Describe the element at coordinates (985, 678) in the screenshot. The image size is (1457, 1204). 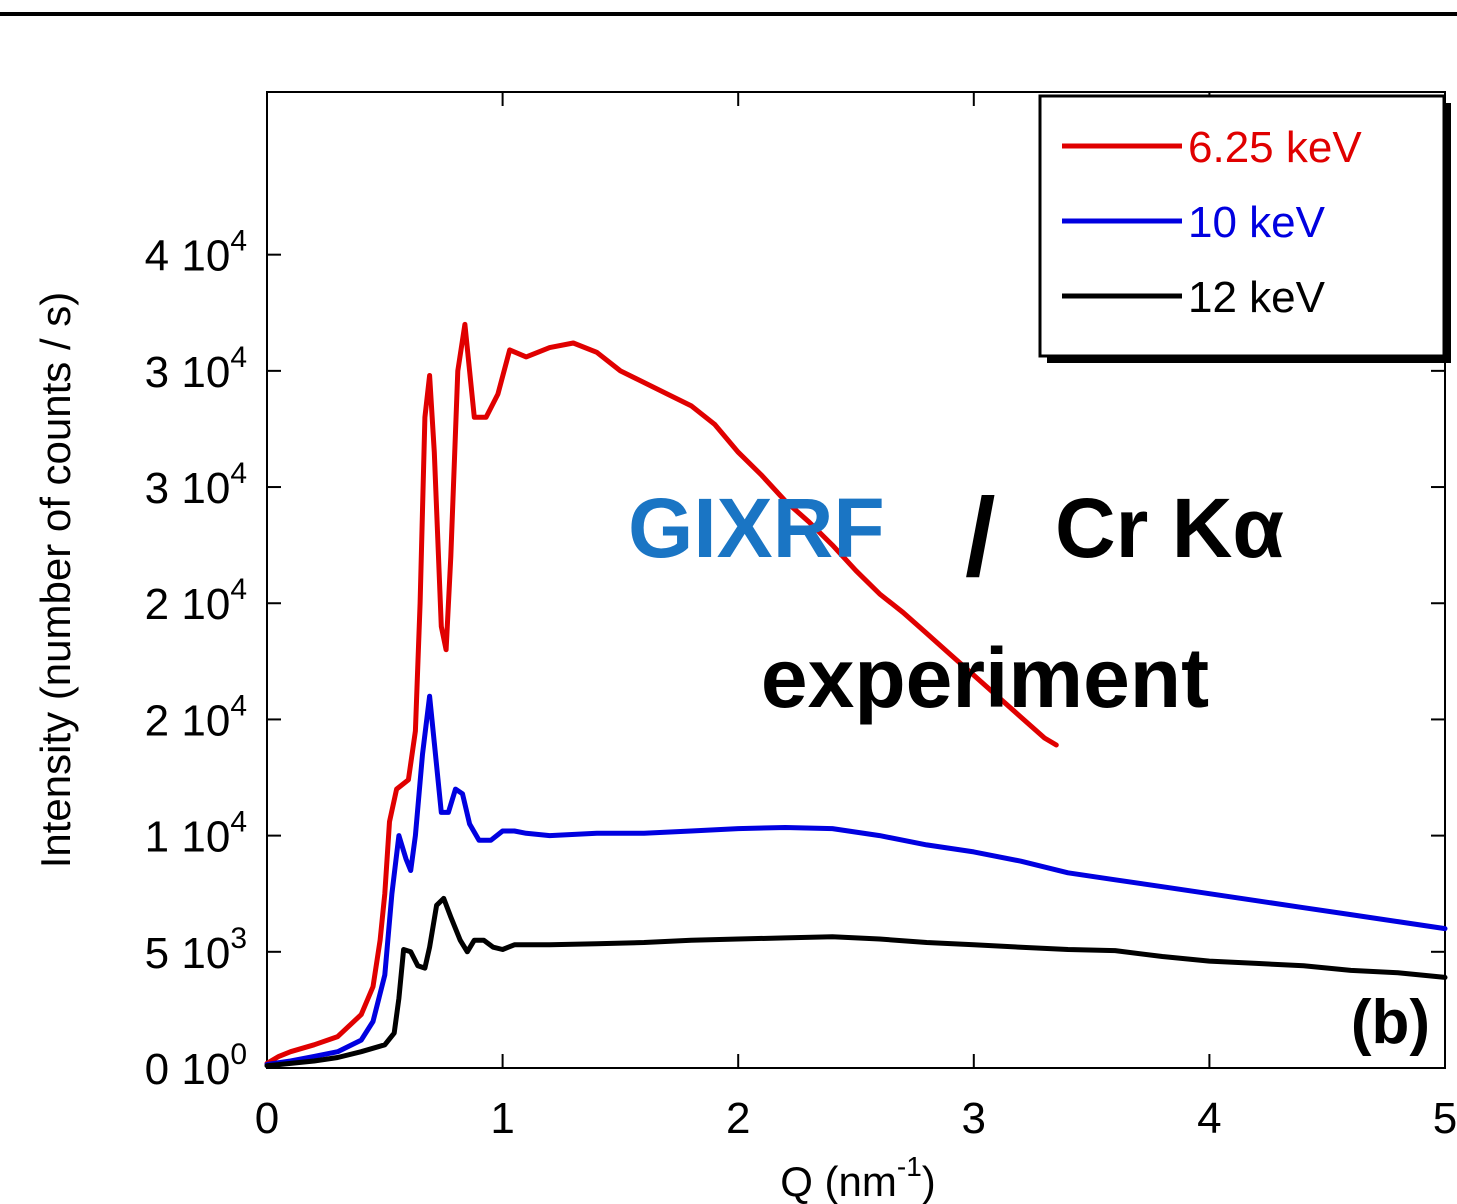
I see `annotation-experiment: experiment` at that location.